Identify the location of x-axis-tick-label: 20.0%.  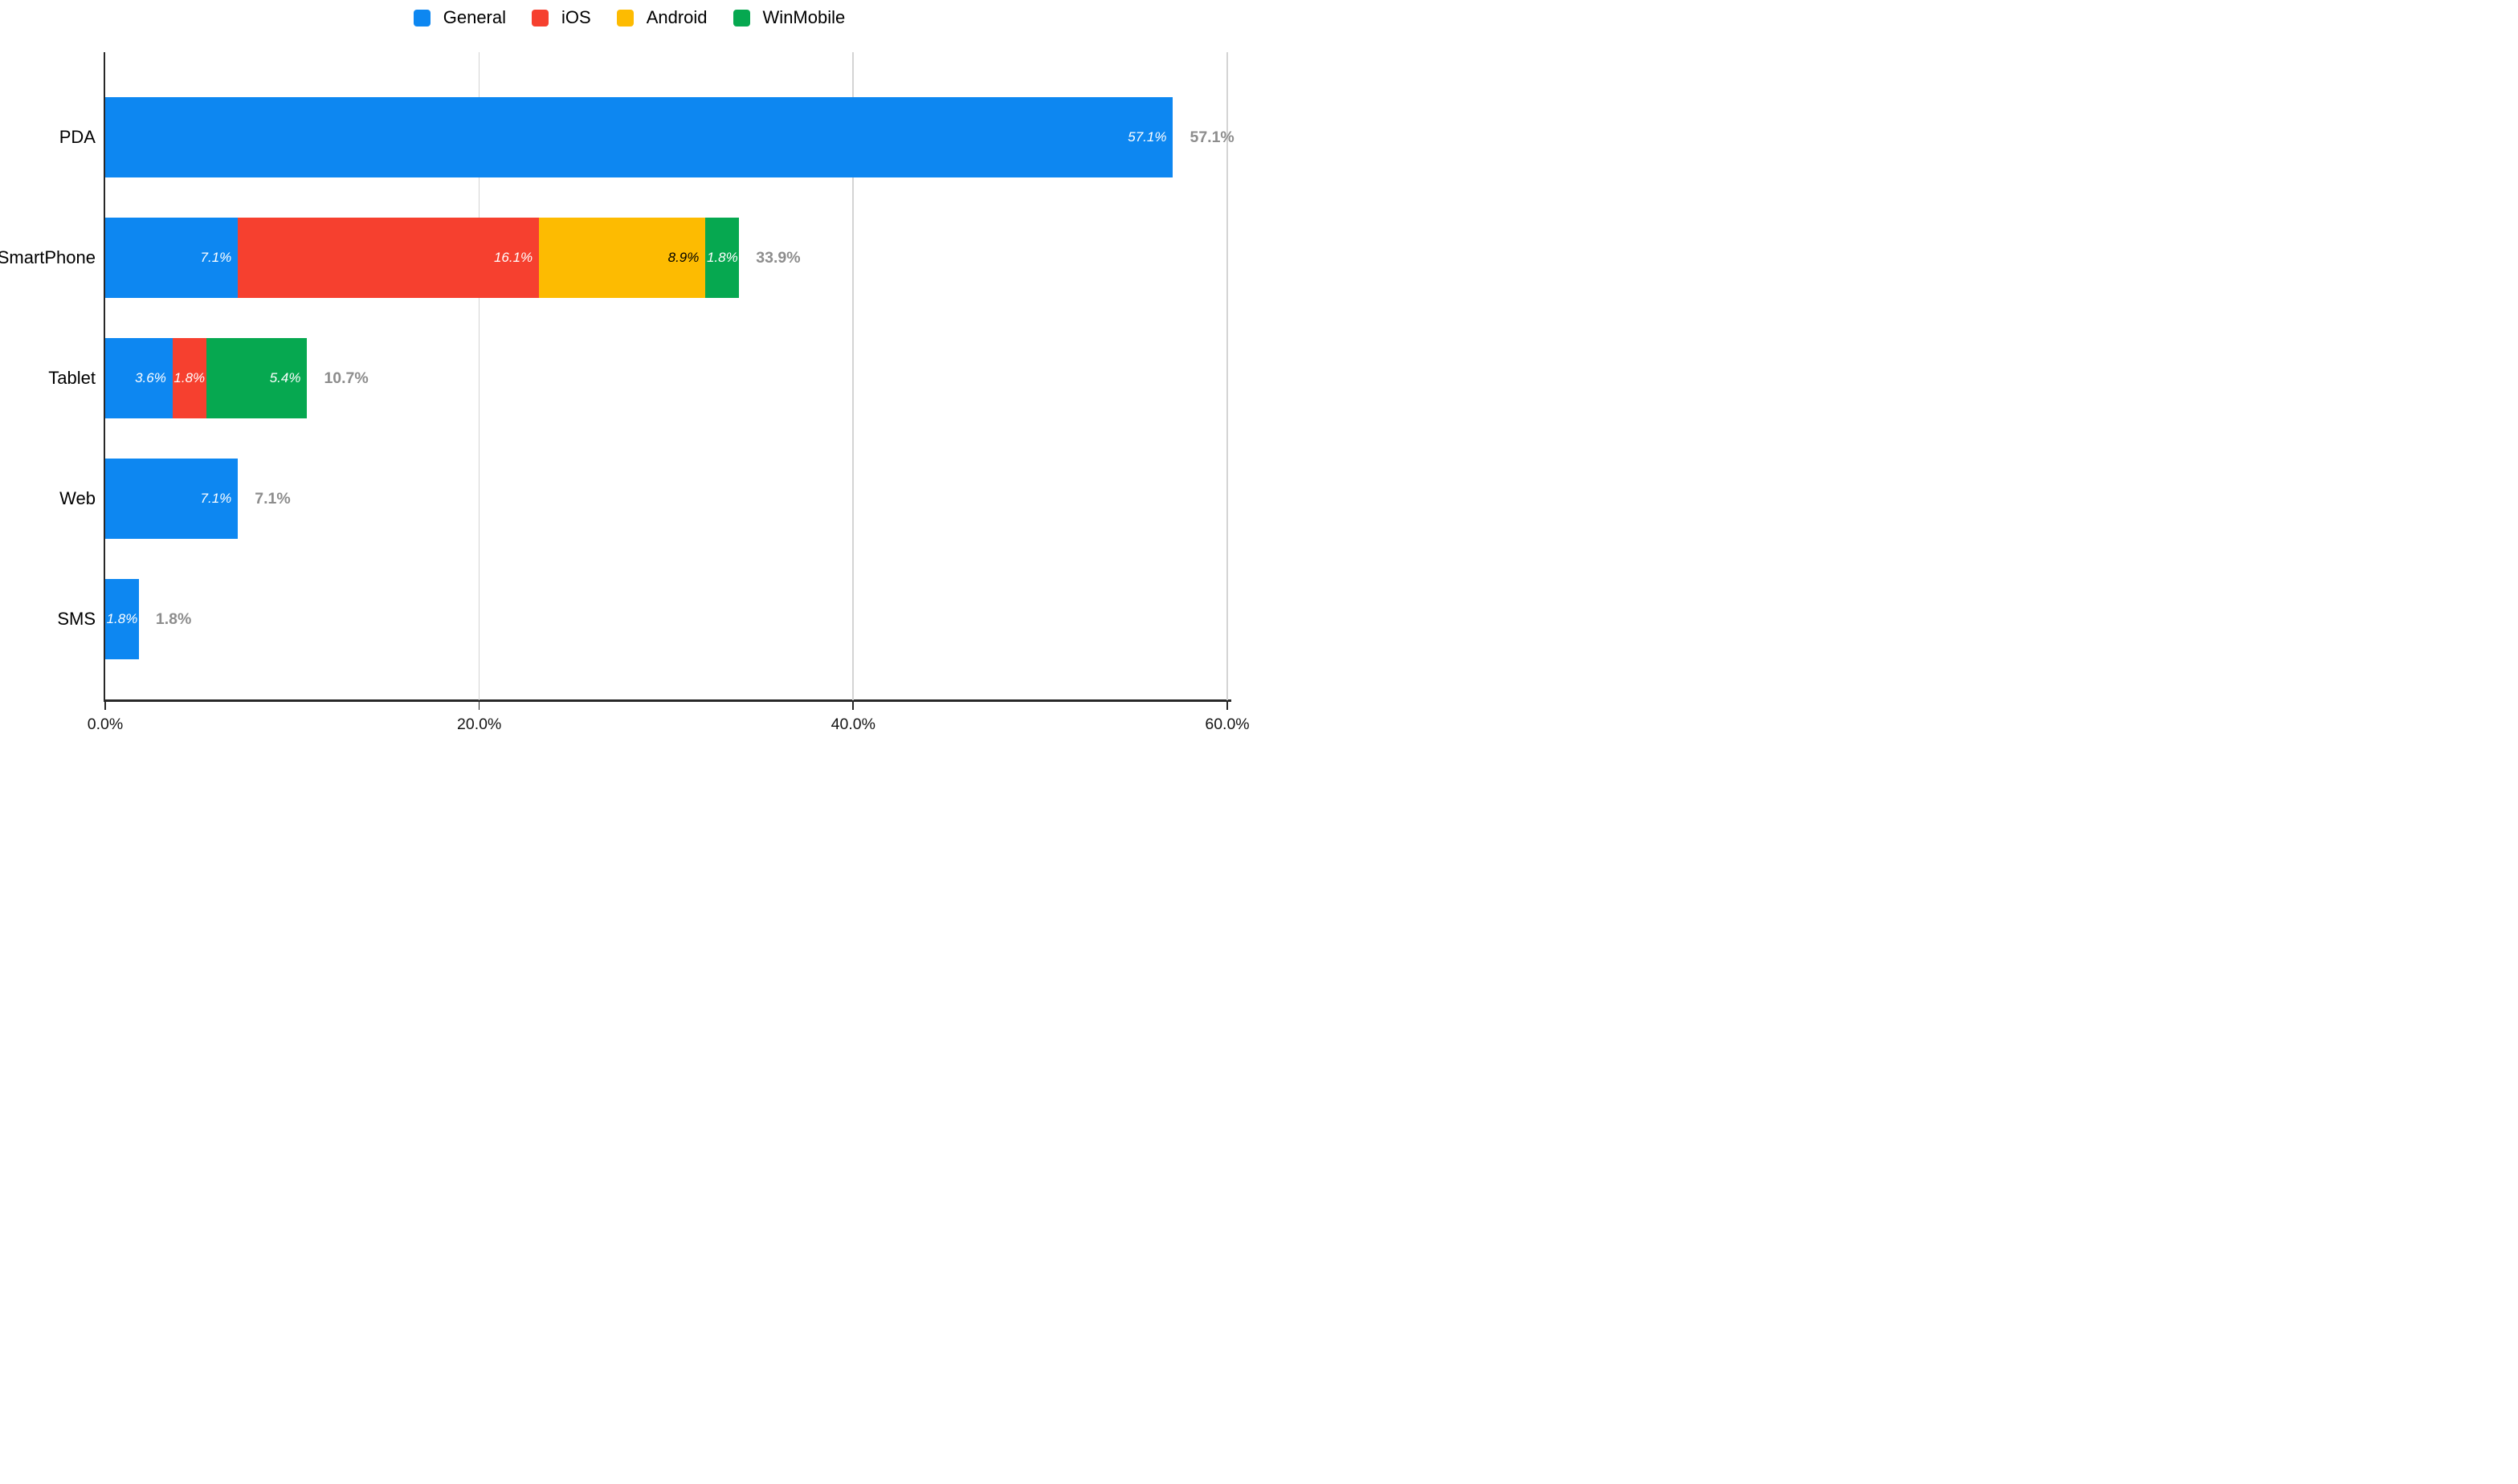
(480, 724).